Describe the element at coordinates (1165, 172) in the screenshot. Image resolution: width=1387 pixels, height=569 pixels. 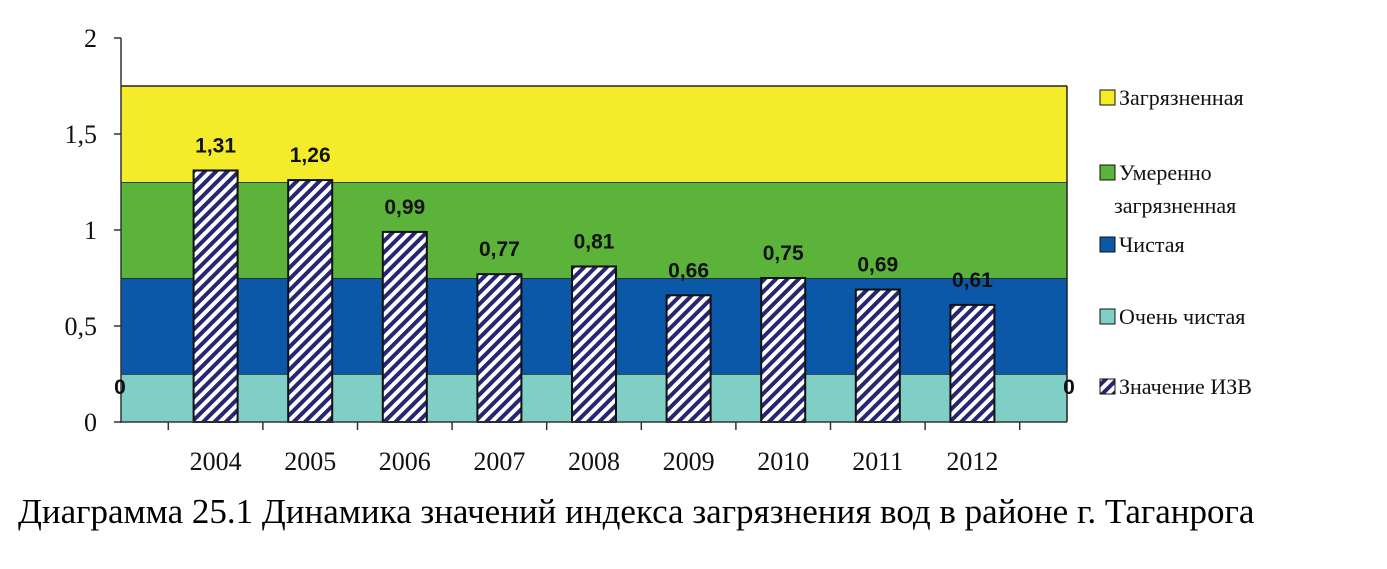
I see `legend-label: Умеренно` at that location.